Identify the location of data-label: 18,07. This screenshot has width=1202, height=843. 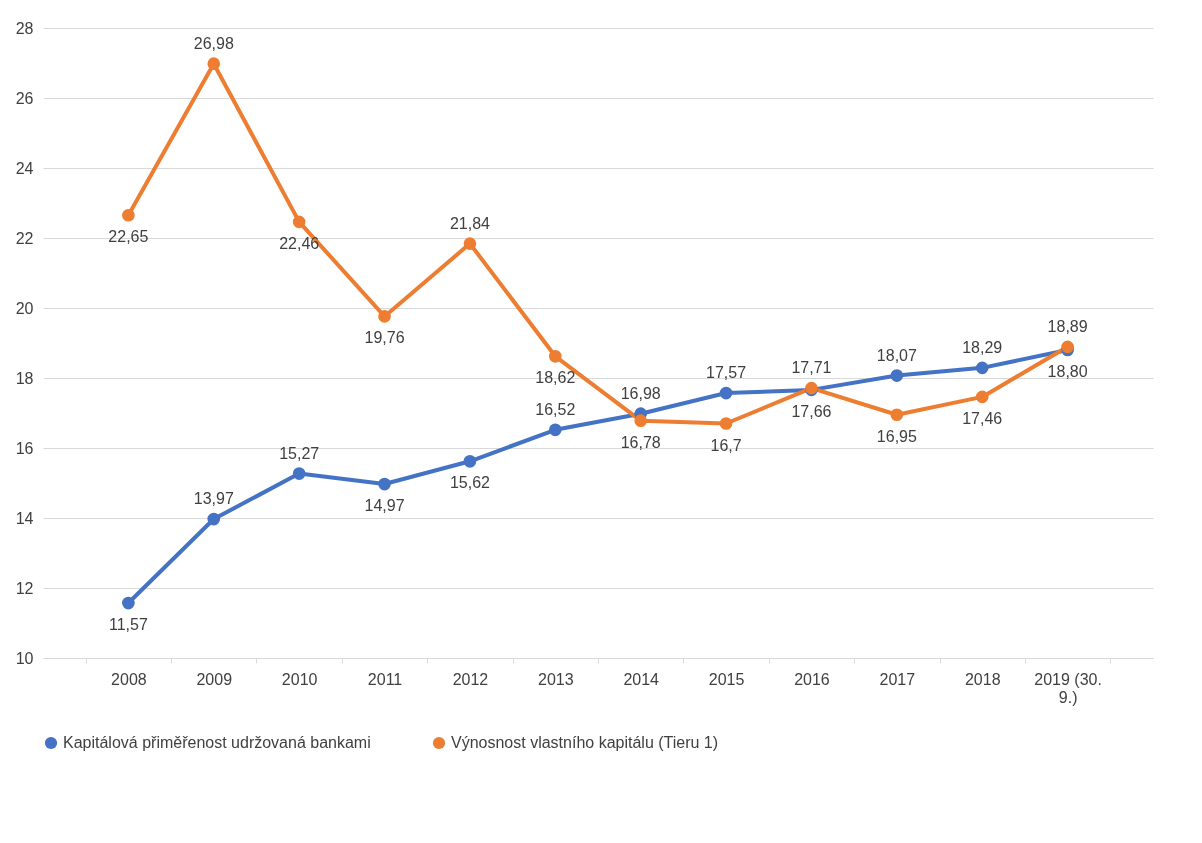
(896, 355).